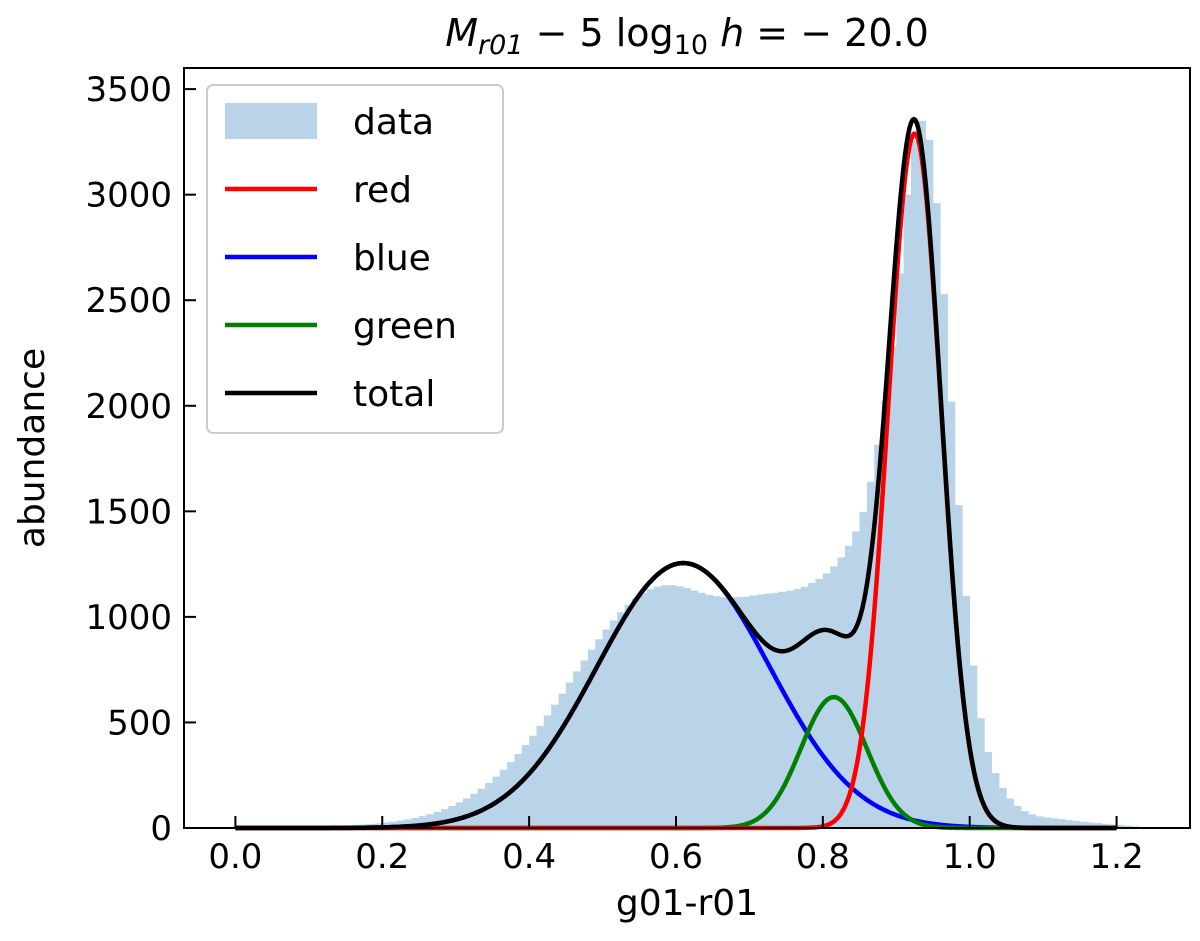  I want to click on y-tick-label: 2500, so click(128, 301).